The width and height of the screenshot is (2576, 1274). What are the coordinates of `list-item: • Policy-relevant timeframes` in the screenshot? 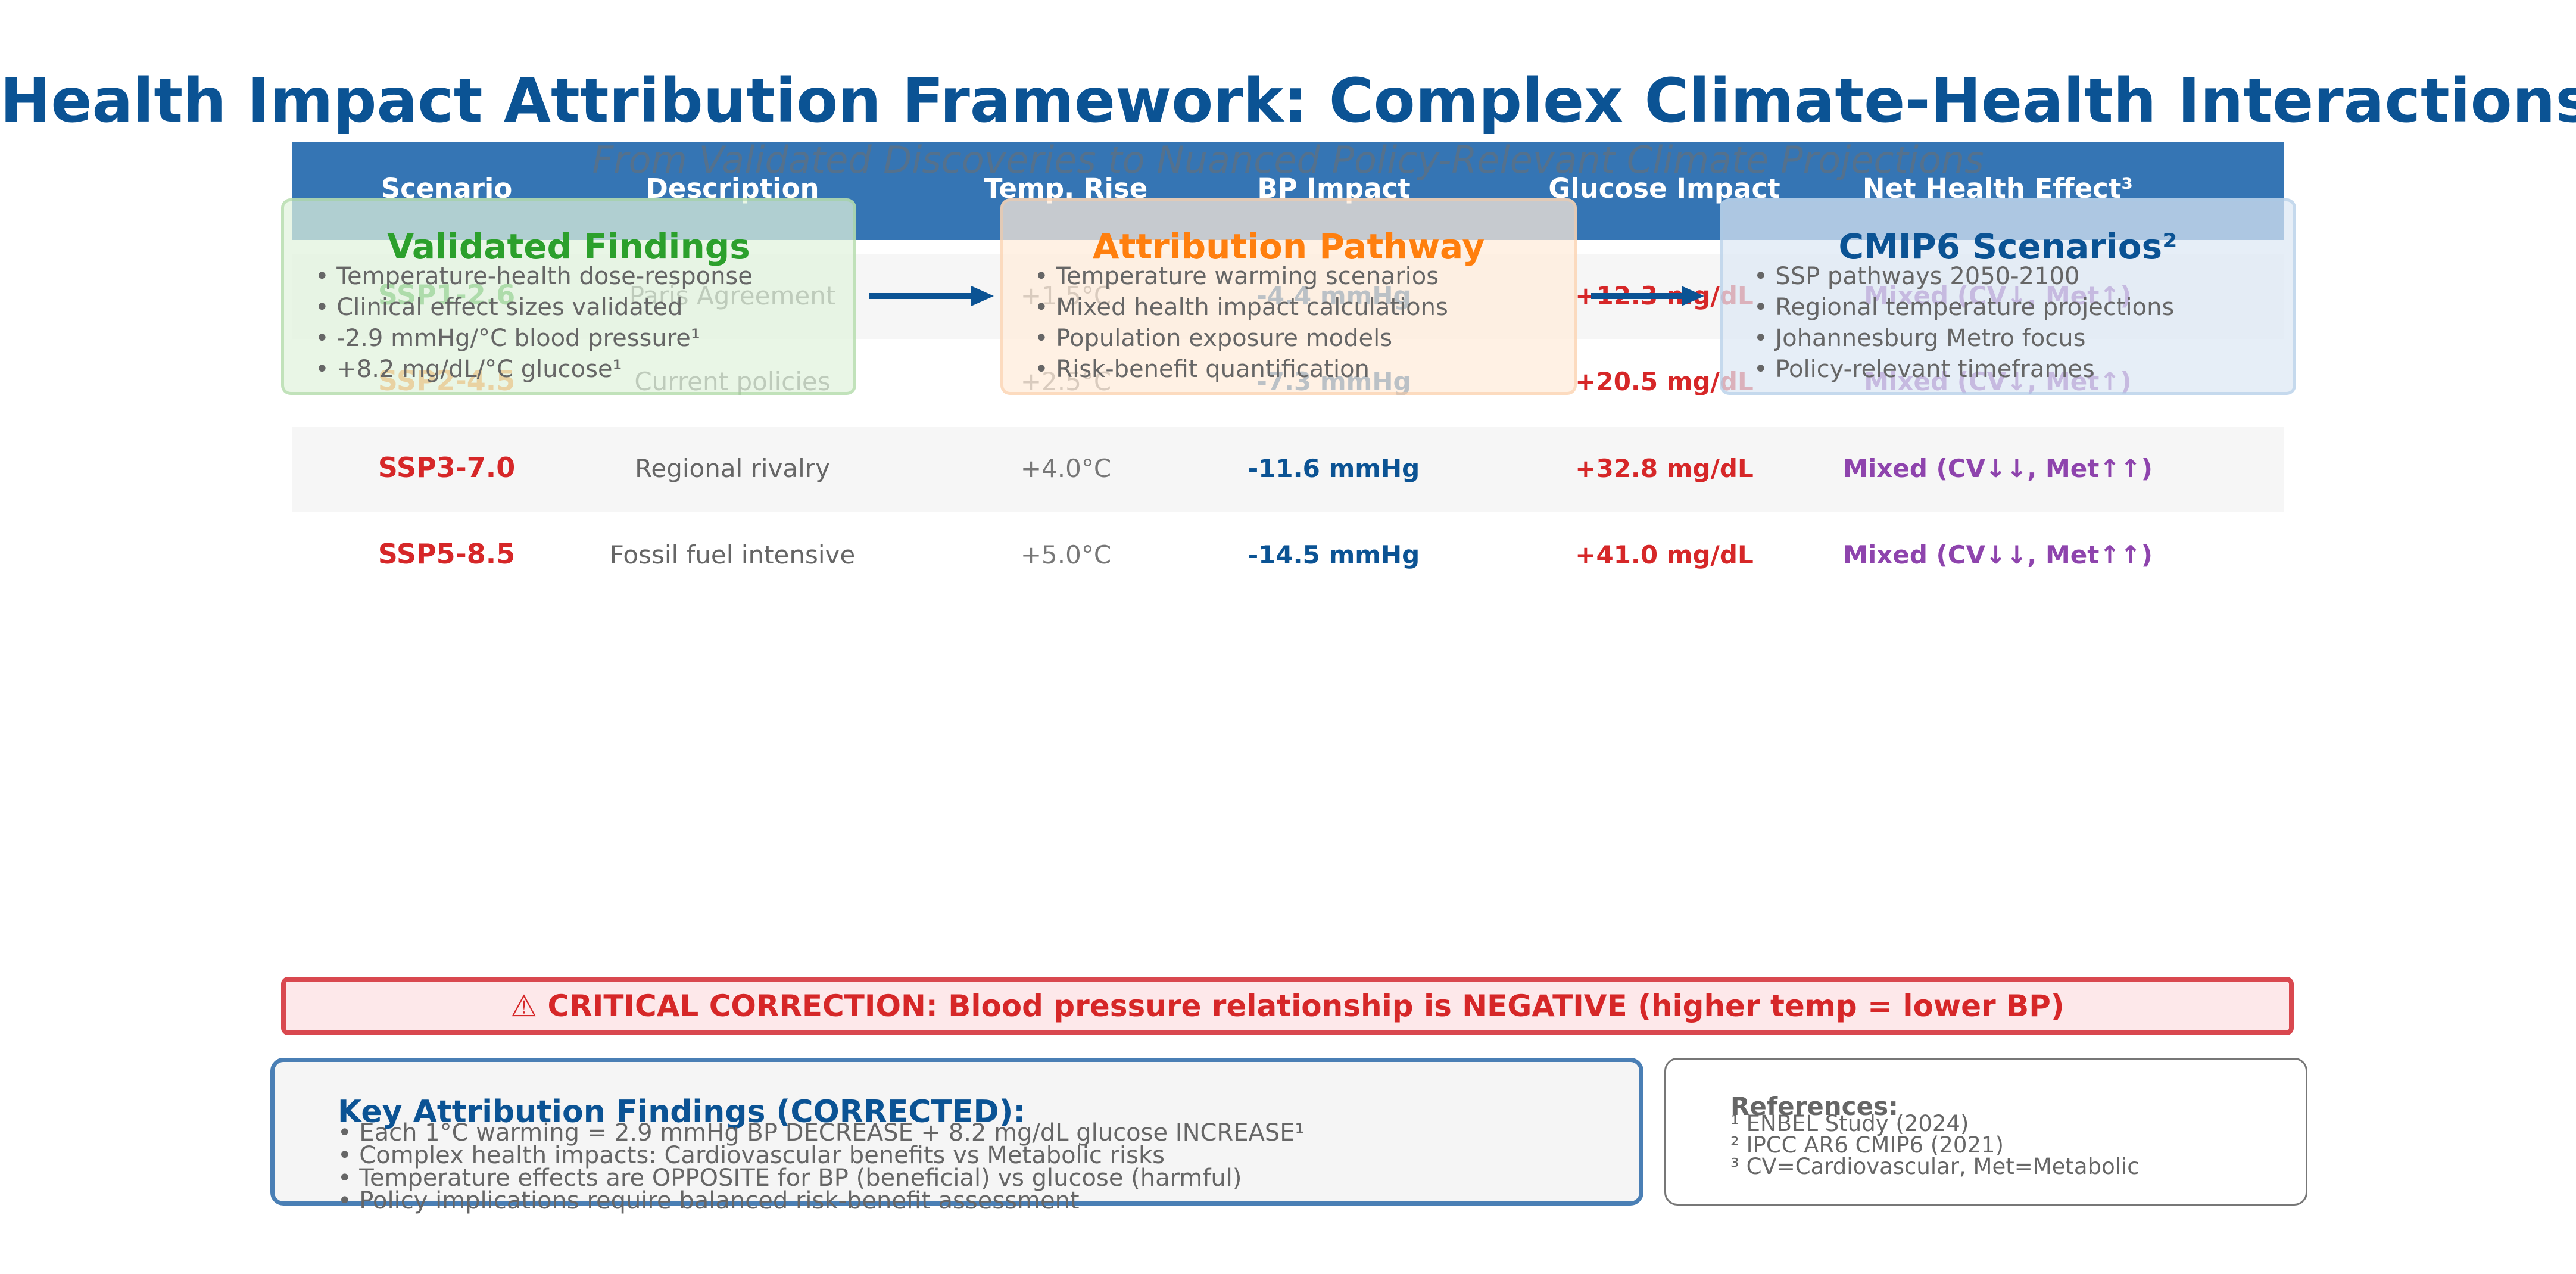 It's located at (1964, 370).